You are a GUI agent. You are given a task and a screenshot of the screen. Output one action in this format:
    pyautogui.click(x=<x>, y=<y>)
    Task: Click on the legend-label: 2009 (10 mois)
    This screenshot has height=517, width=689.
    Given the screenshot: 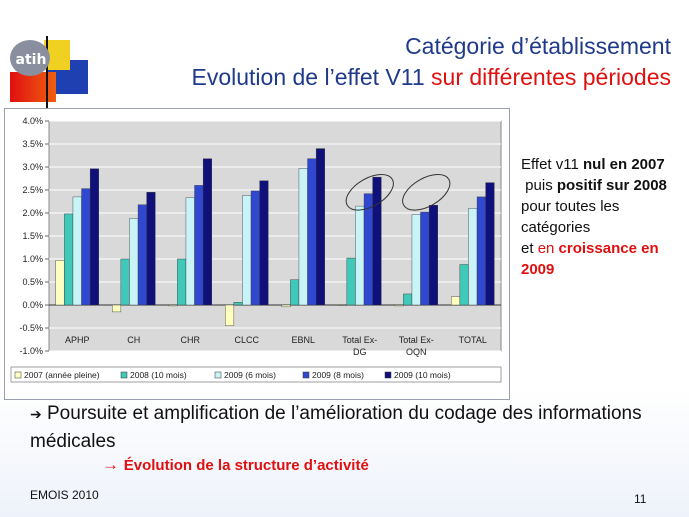 What is the action you would take?
    pyautogui.click(x=422, y=375)
    